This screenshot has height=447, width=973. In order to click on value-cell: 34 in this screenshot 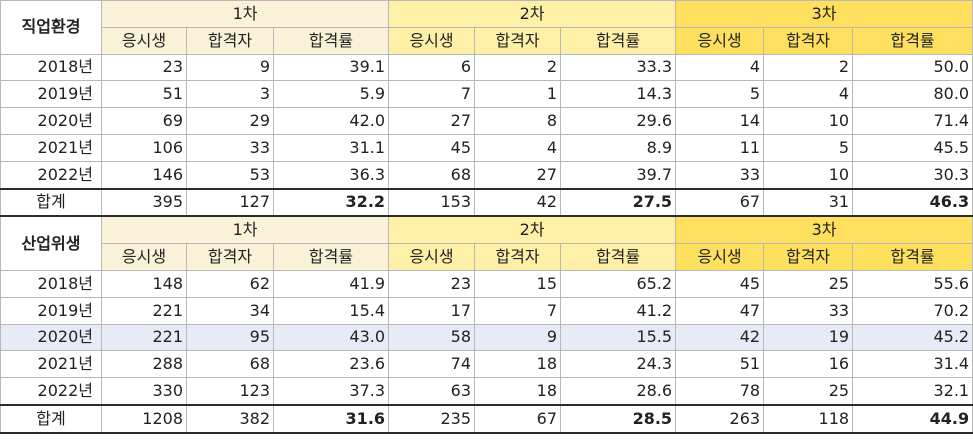, I will do `click(230, 310)`.